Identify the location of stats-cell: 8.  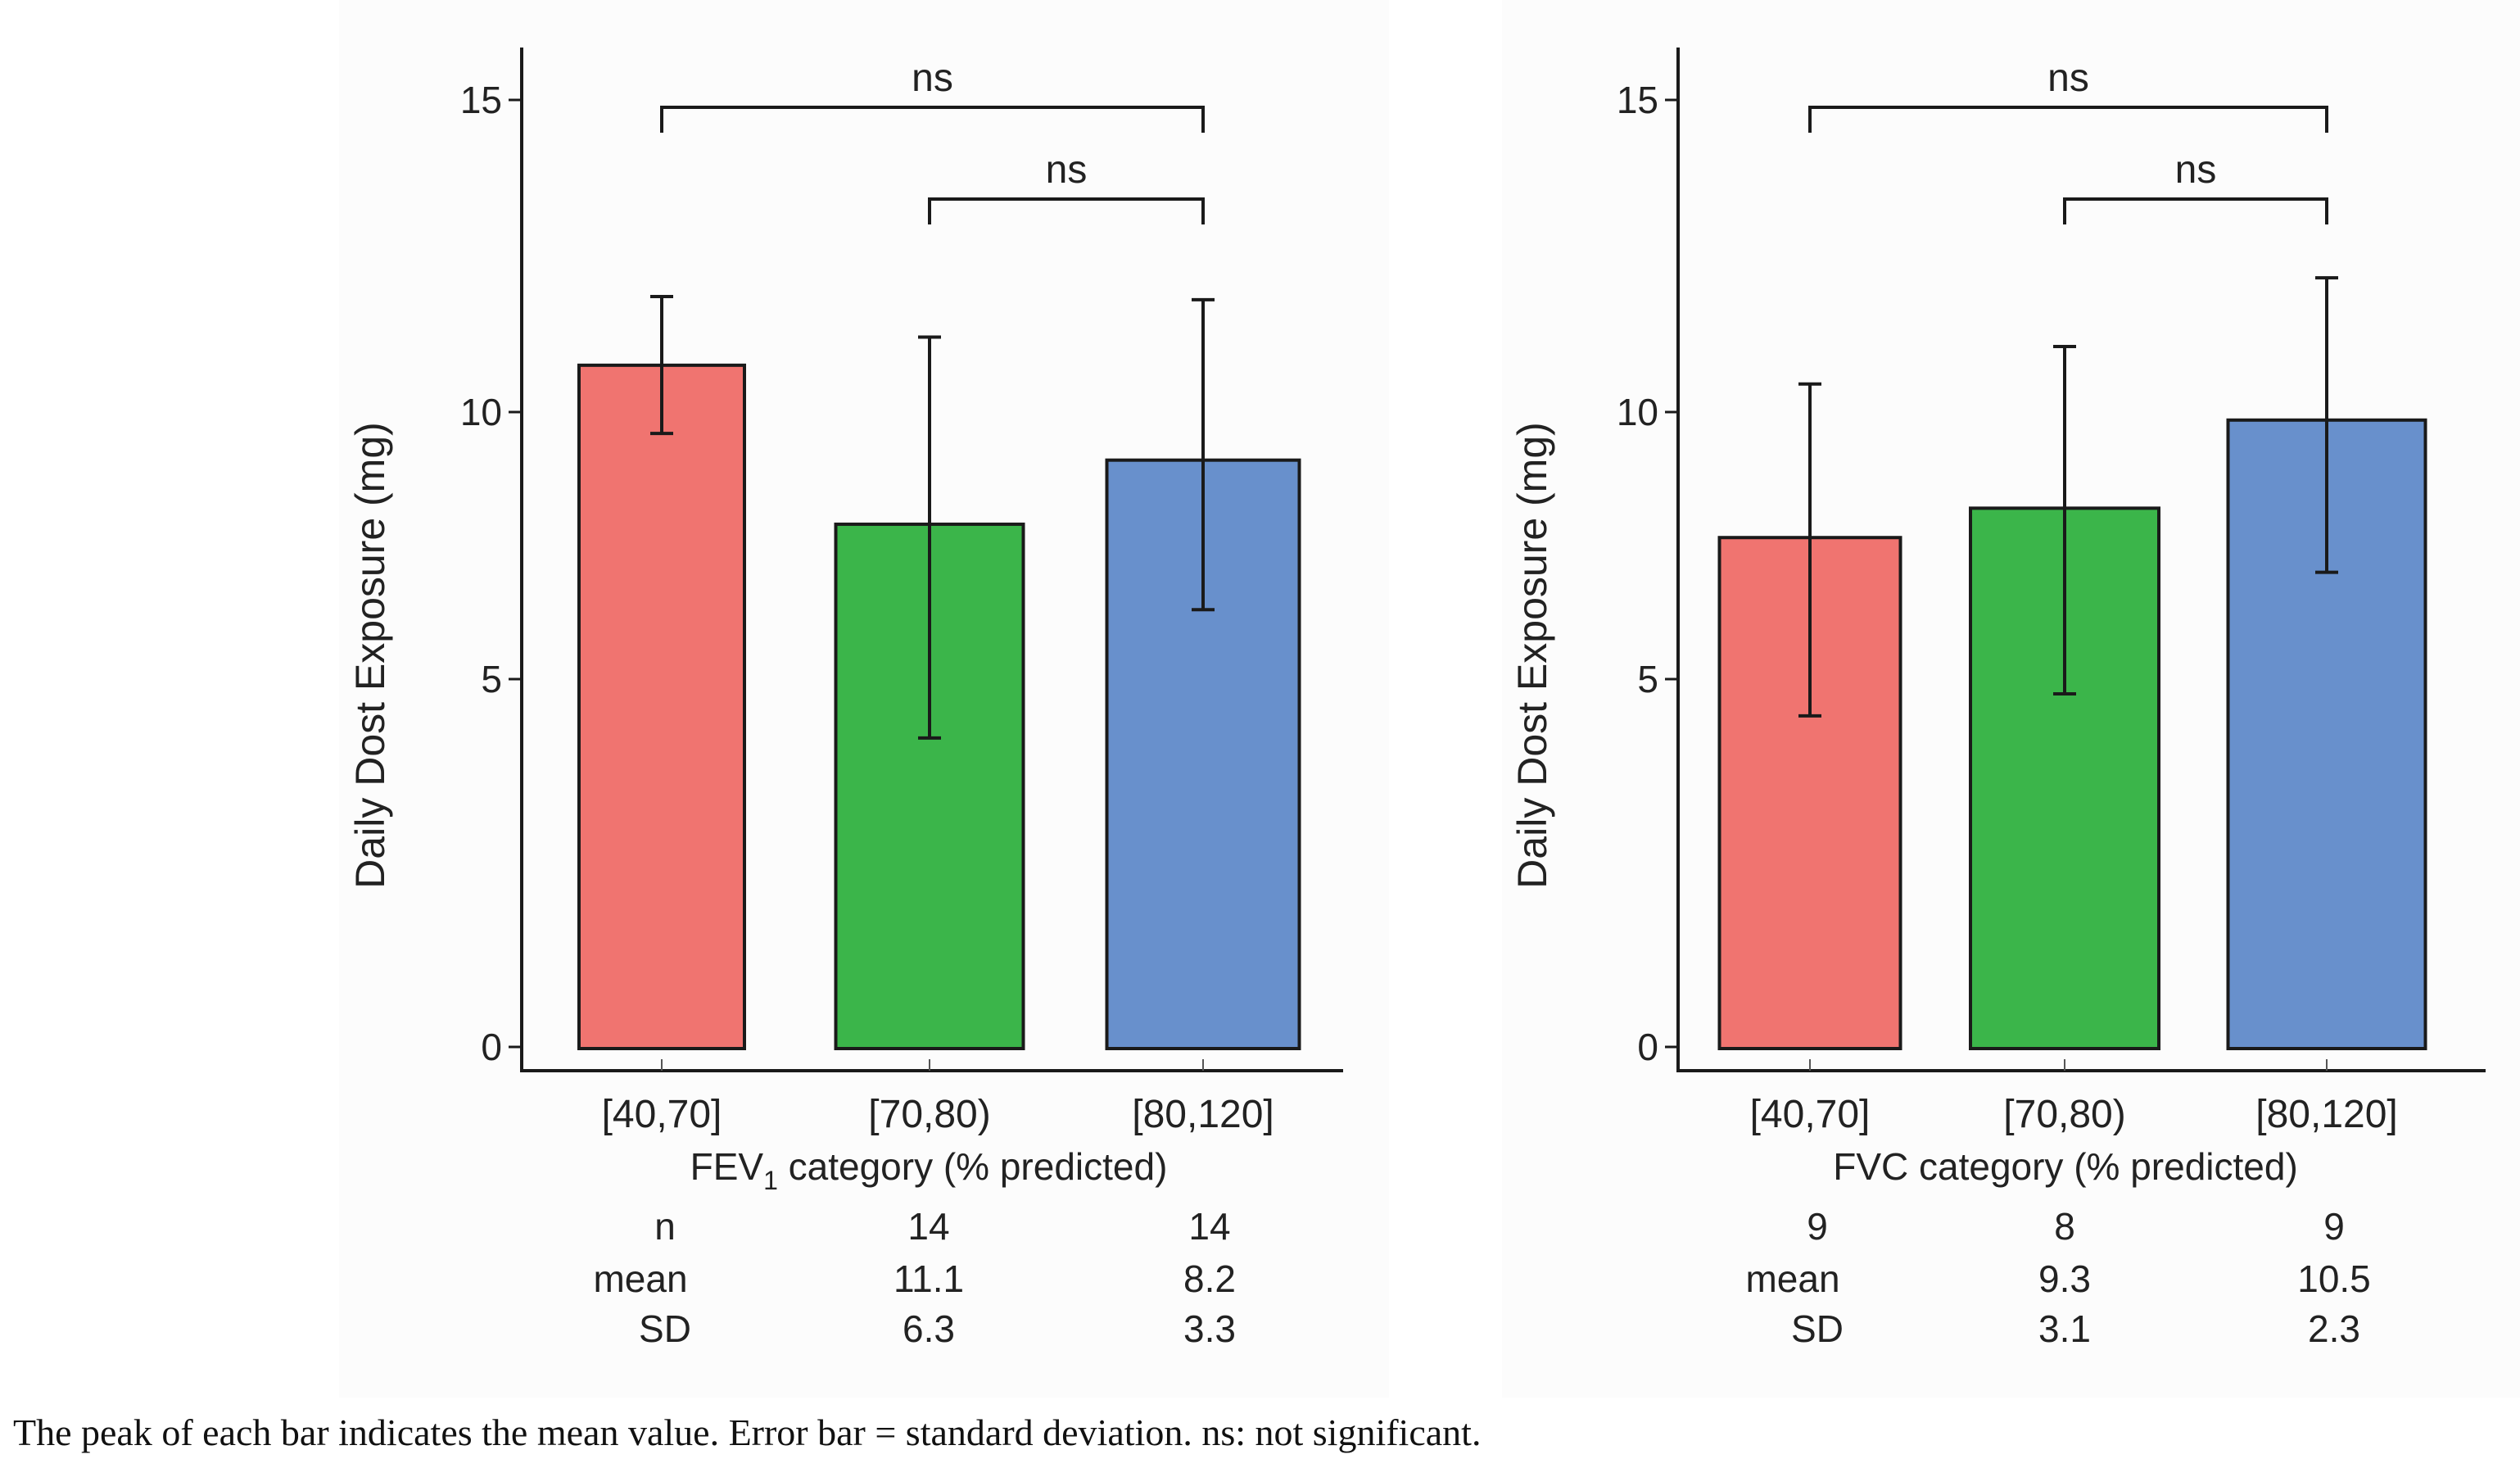
(2064, 1226).